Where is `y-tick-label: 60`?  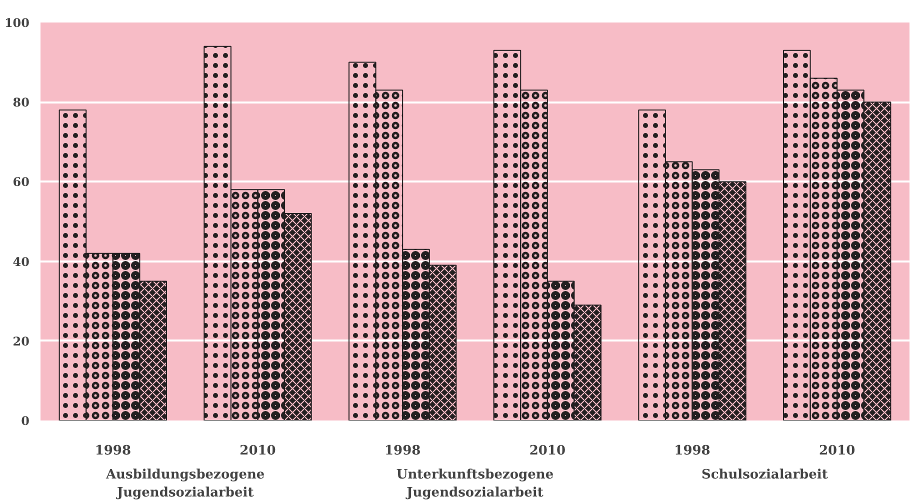
y-tick-label: 60 is located at coordinates (21, 182).